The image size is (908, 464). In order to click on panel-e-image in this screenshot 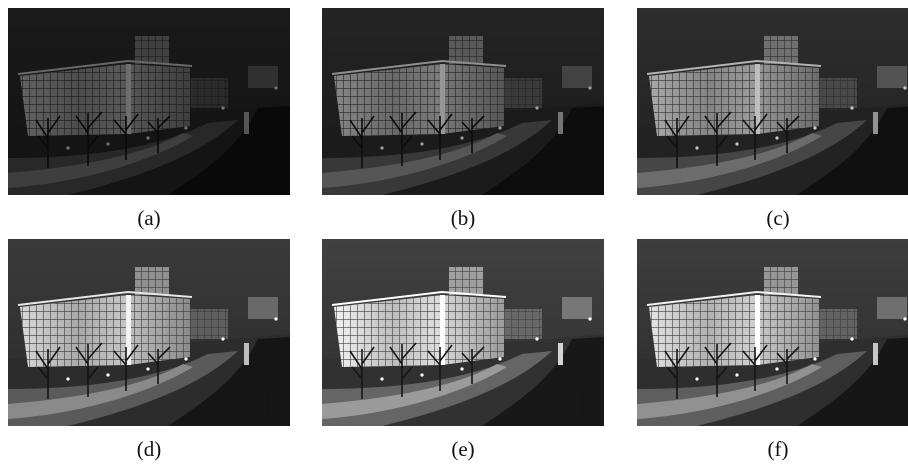, I will do `click(463, 332)`.